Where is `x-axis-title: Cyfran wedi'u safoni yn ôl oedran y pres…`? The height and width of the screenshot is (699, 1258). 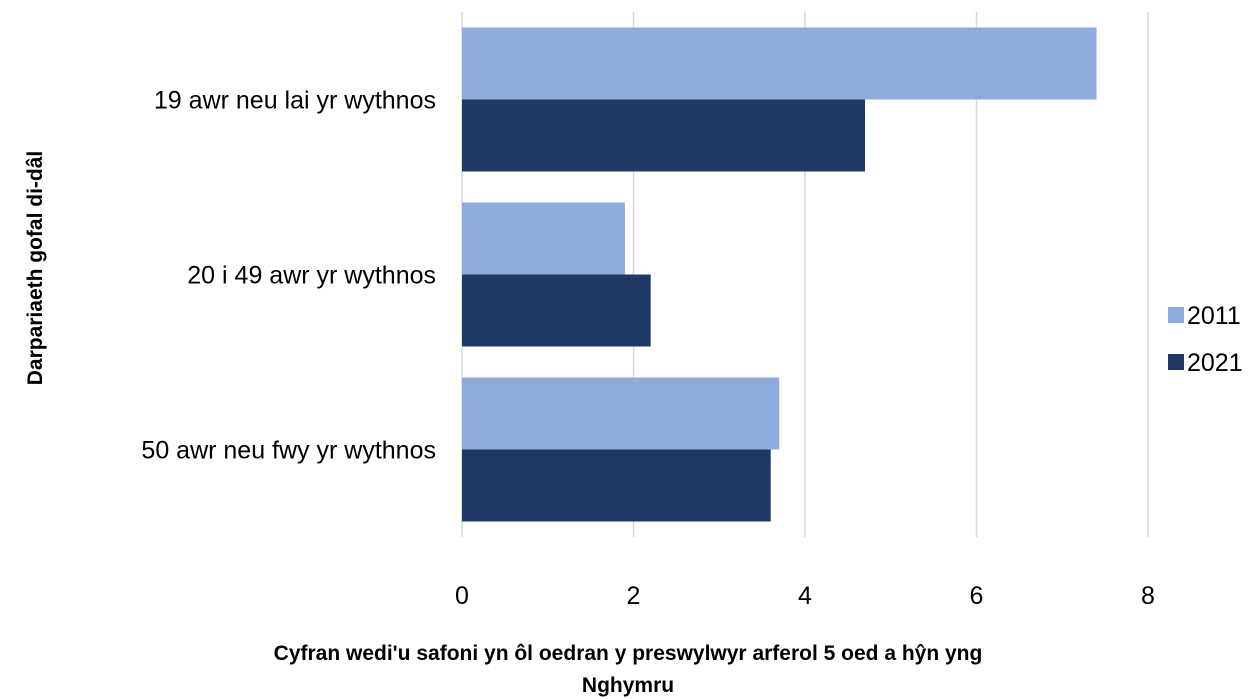 x-axis-title: Cyfran wedi'u safoni yn ôl oedran y pres… is located at coordinates (628, 669).